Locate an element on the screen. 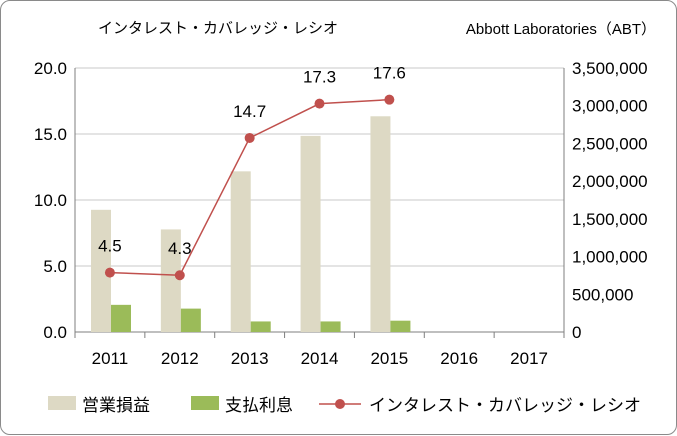 This screenshot has height=436, width=677. right-axis-tick-label: 0 is located at coordinates (576, 332).